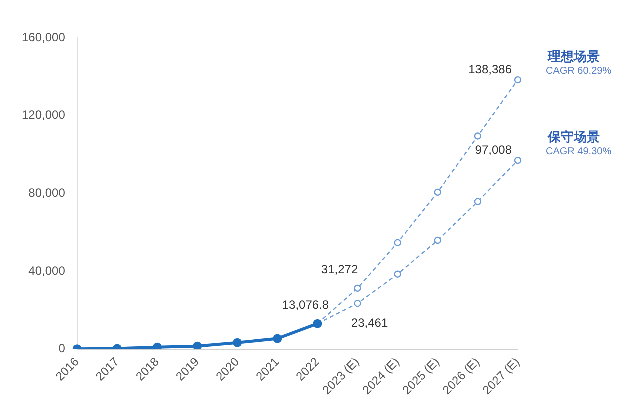 The image size is (628, 414). I want to click on annotation: CAGR 60.29%, so click(579, 71).